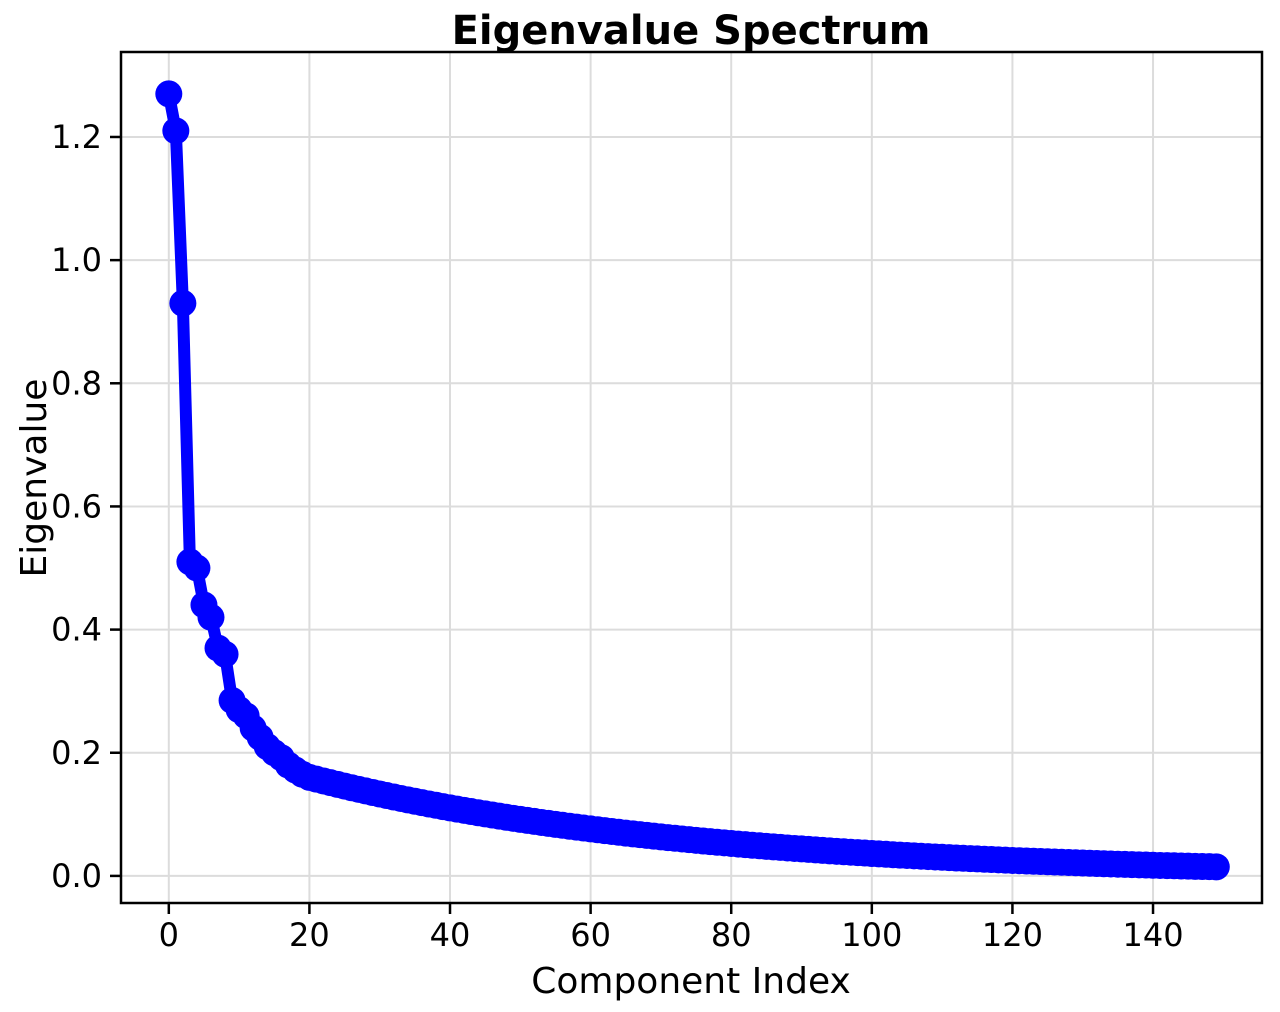 This screenshot has width=1280, height=1012. What do you see at coordinates (309, 935) in the screenshot?
I see `x-tick-label: 20` at bounding box center [309, 935].